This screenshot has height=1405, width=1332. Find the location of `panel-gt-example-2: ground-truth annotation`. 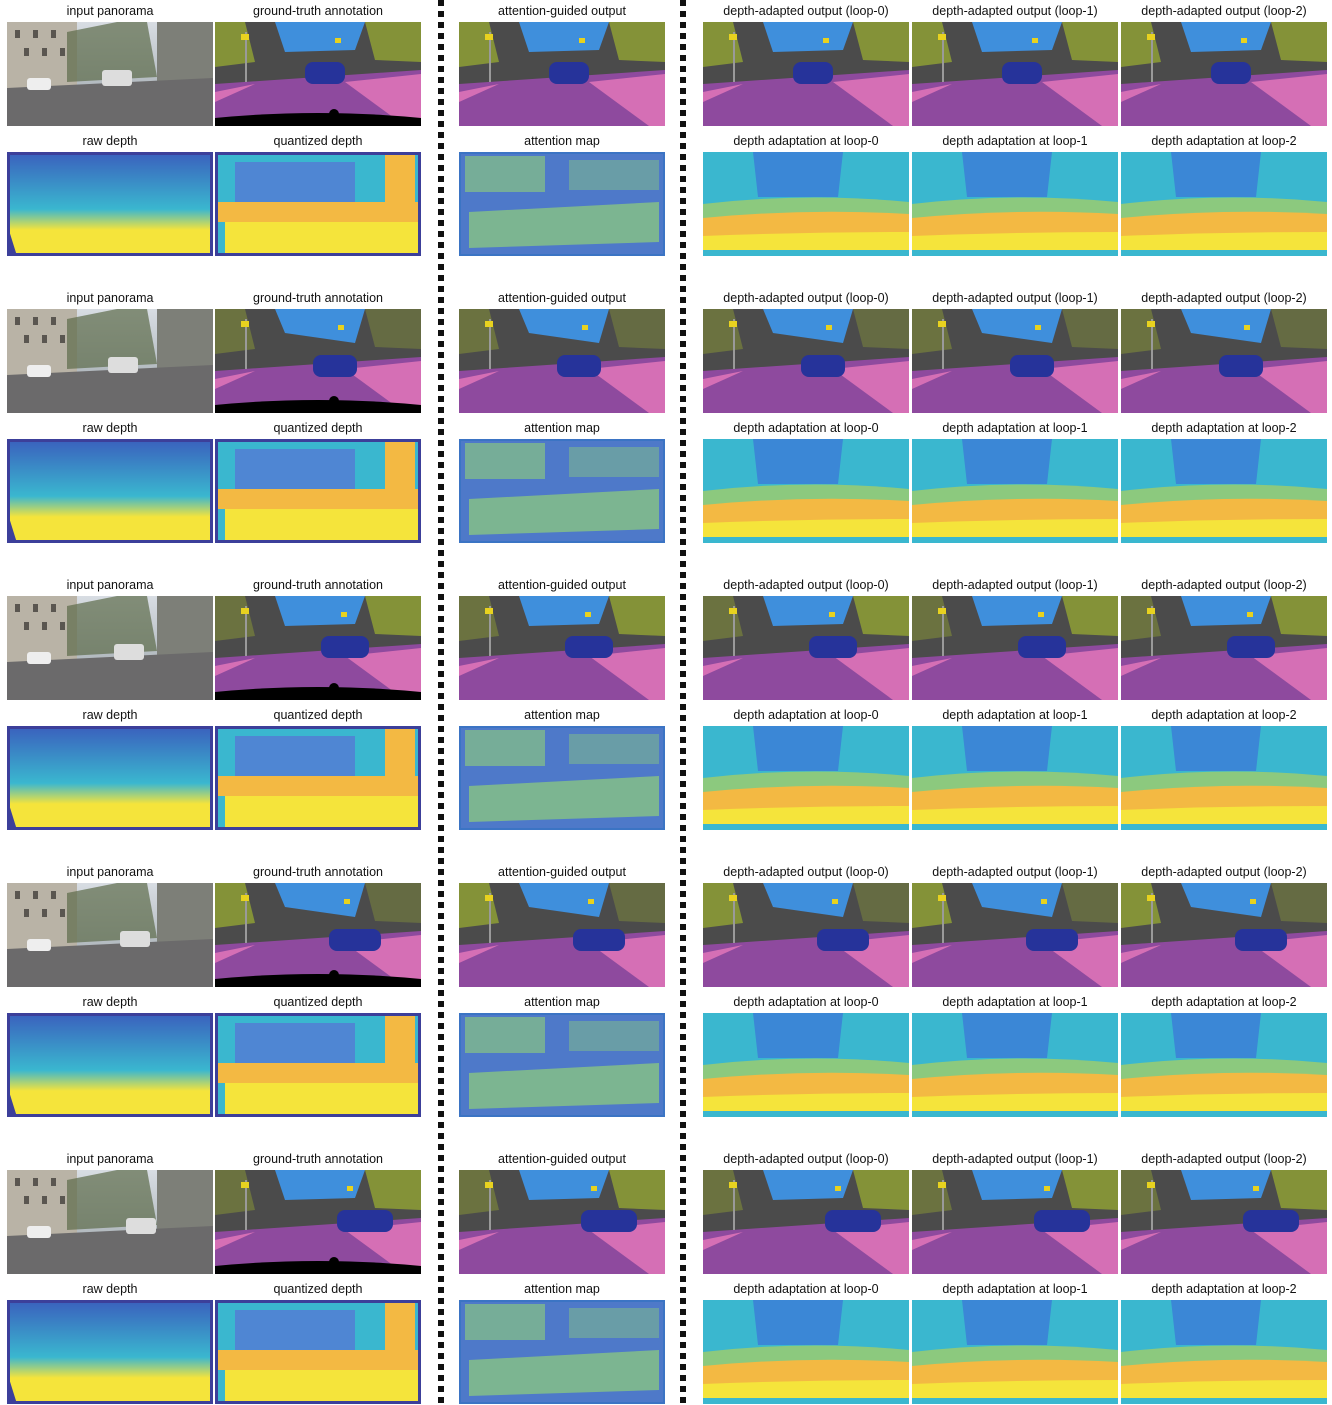

panel-gt-example-2: ground-truth annotation is located at coordinates (318, 351).